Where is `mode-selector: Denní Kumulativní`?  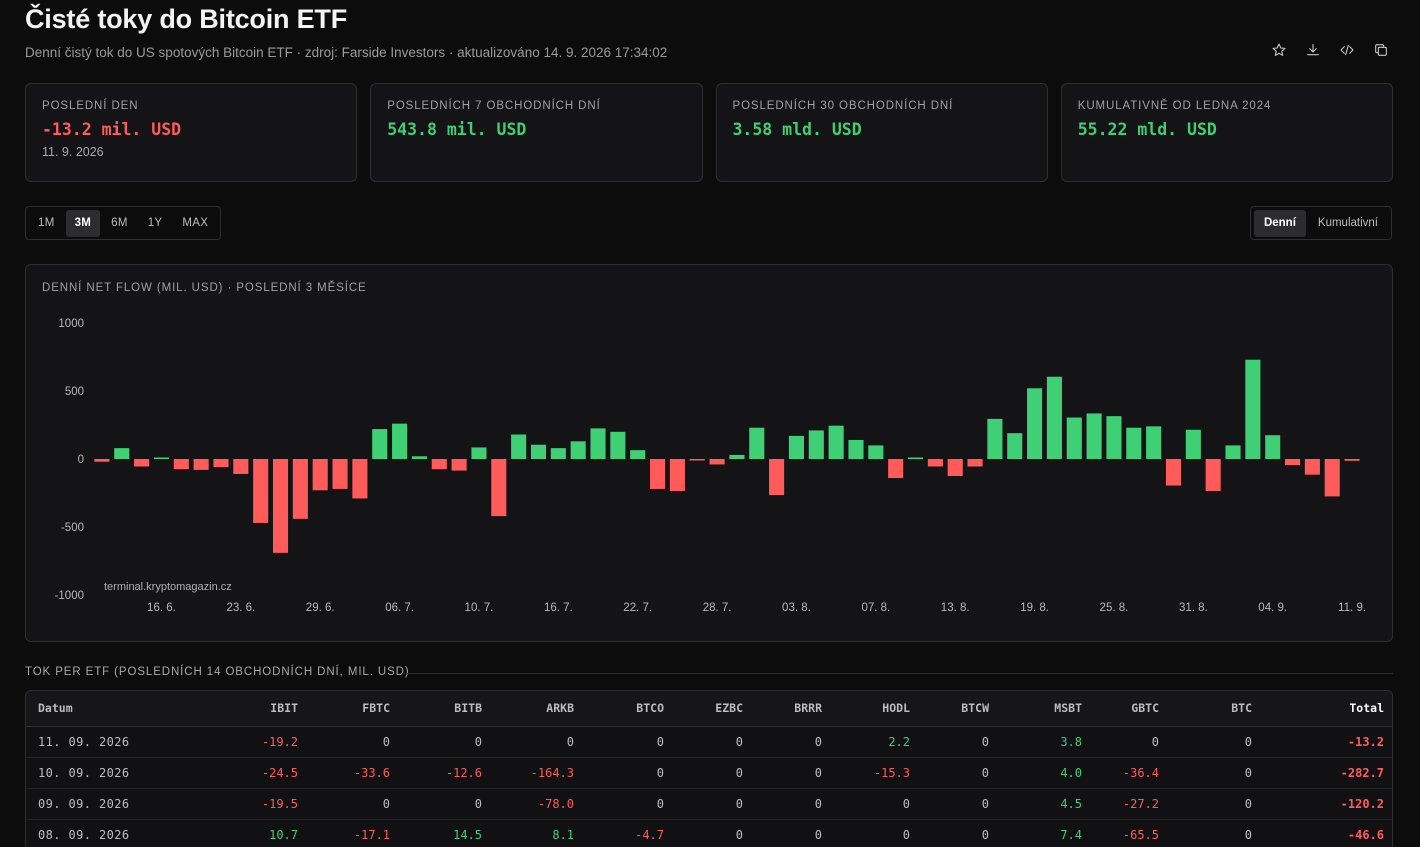 mode-selector: Denní Kumulativní is located at coordinates (1320, 223).